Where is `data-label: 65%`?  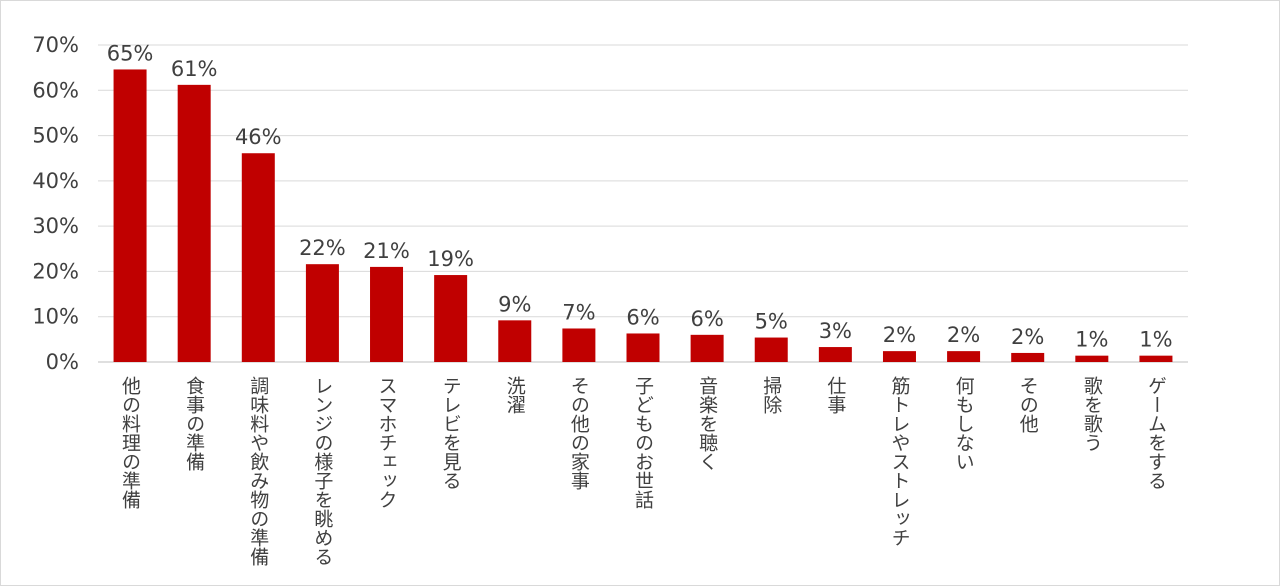
data-label: 65% is located at coordinates (130, 53).